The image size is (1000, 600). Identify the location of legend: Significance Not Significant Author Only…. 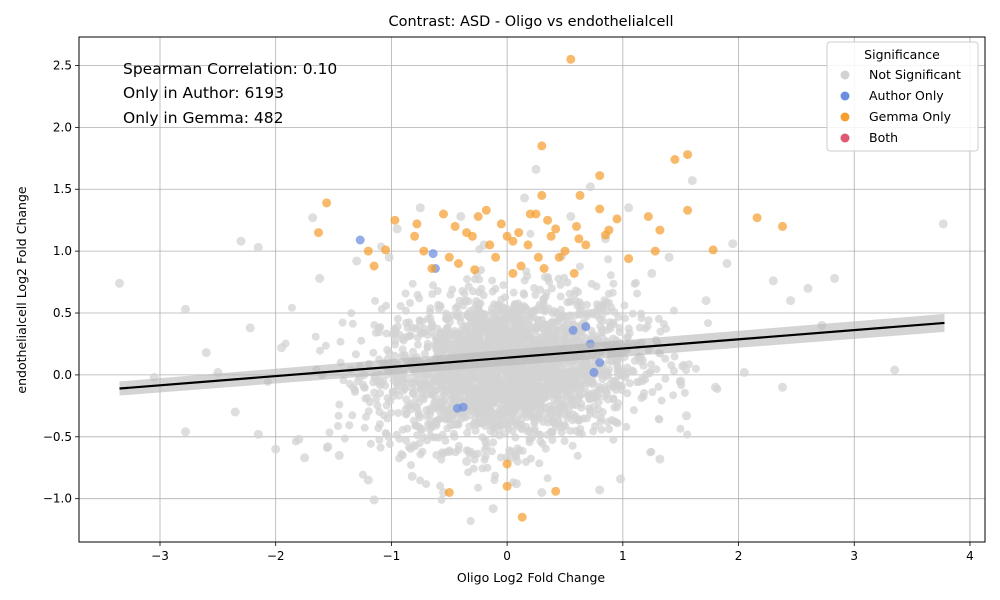
(902, 96).